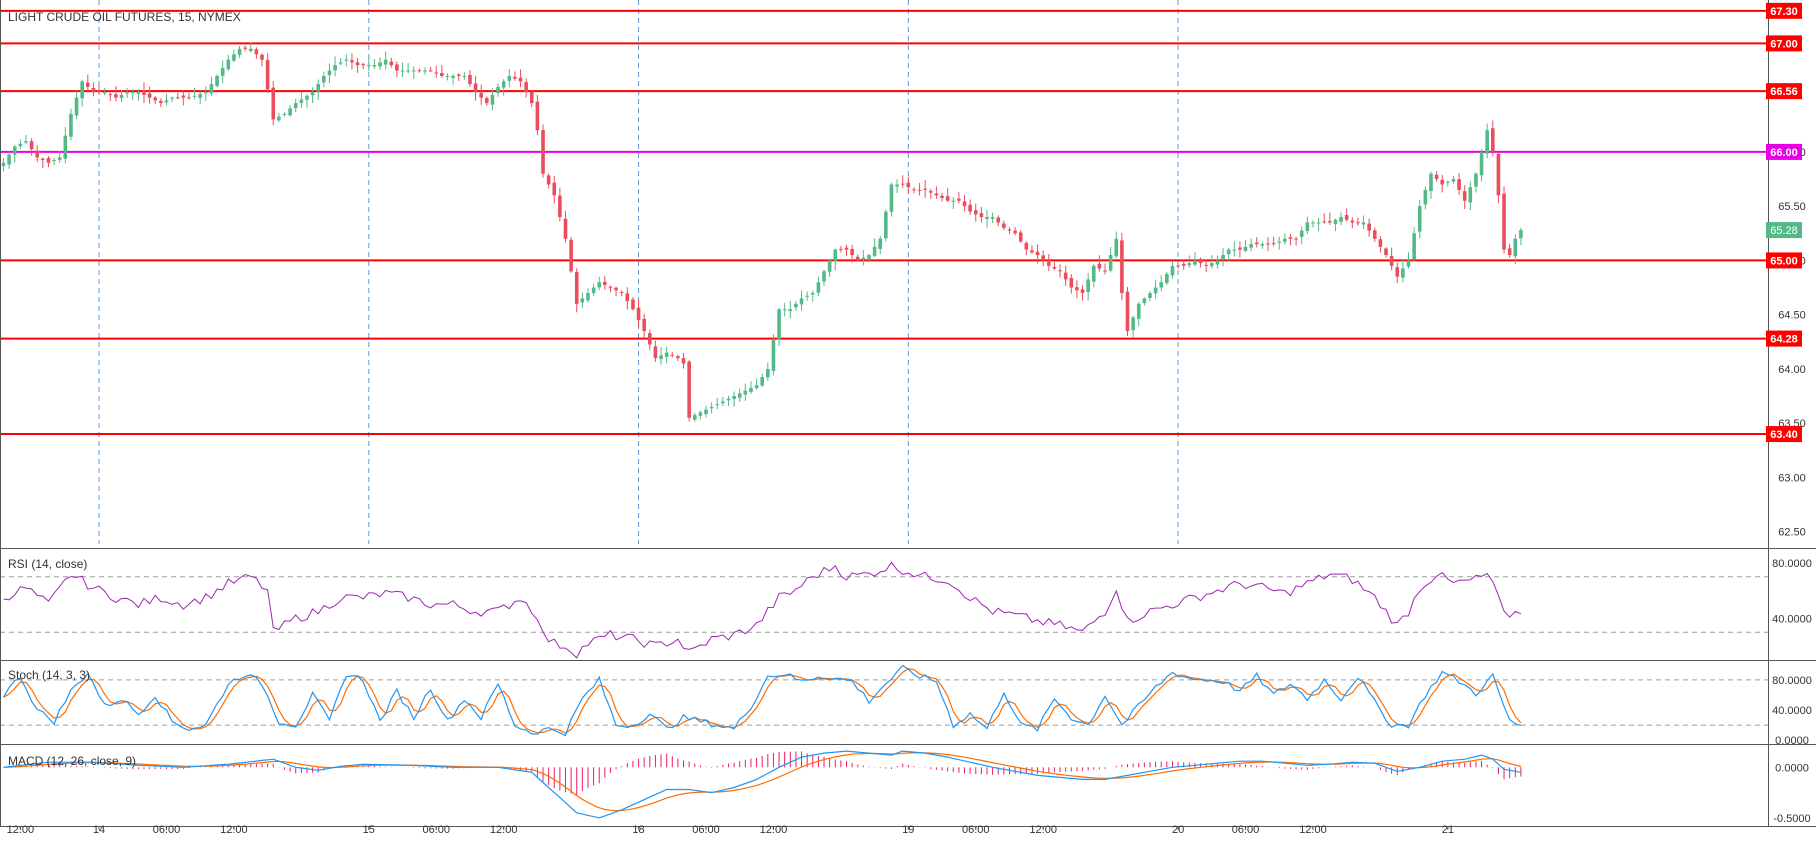 The image size is (1816, 845). I want to click on indicator-tick-label: 0.0000, so click(1792, 768).